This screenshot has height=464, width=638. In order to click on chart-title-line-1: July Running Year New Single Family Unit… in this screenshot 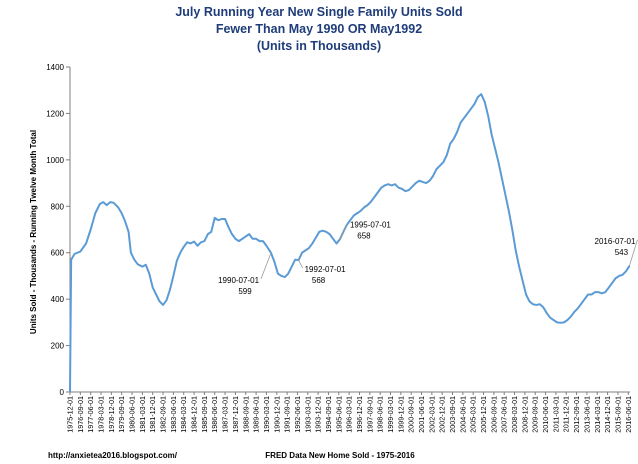, I will do `click(318, 12)`.